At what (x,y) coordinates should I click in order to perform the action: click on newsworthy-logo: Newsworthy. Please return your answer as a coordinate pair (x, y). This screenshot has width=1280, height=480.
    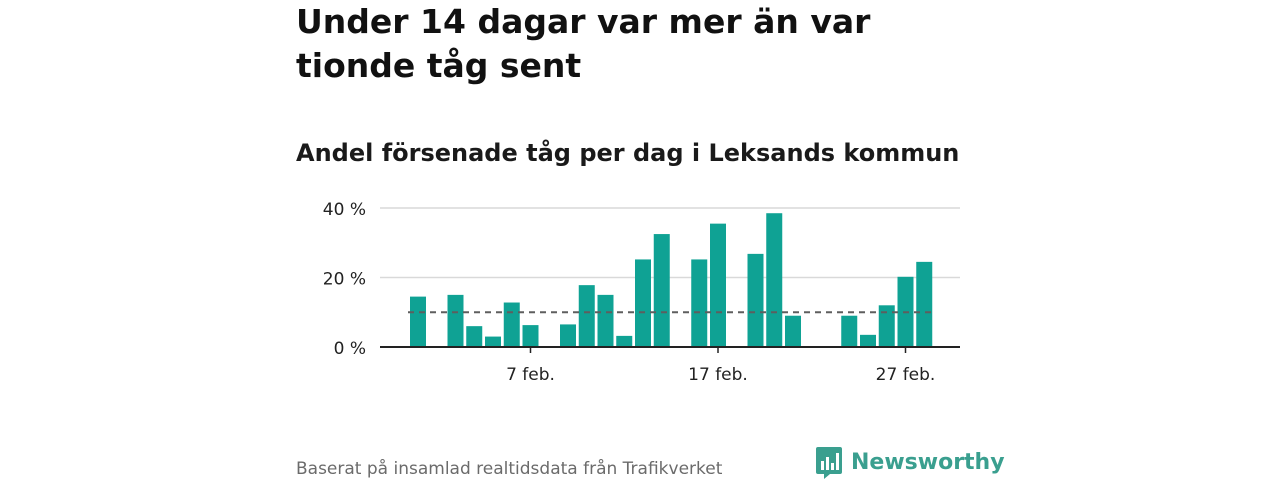
    Looking at the image, I should click on (910, 463).